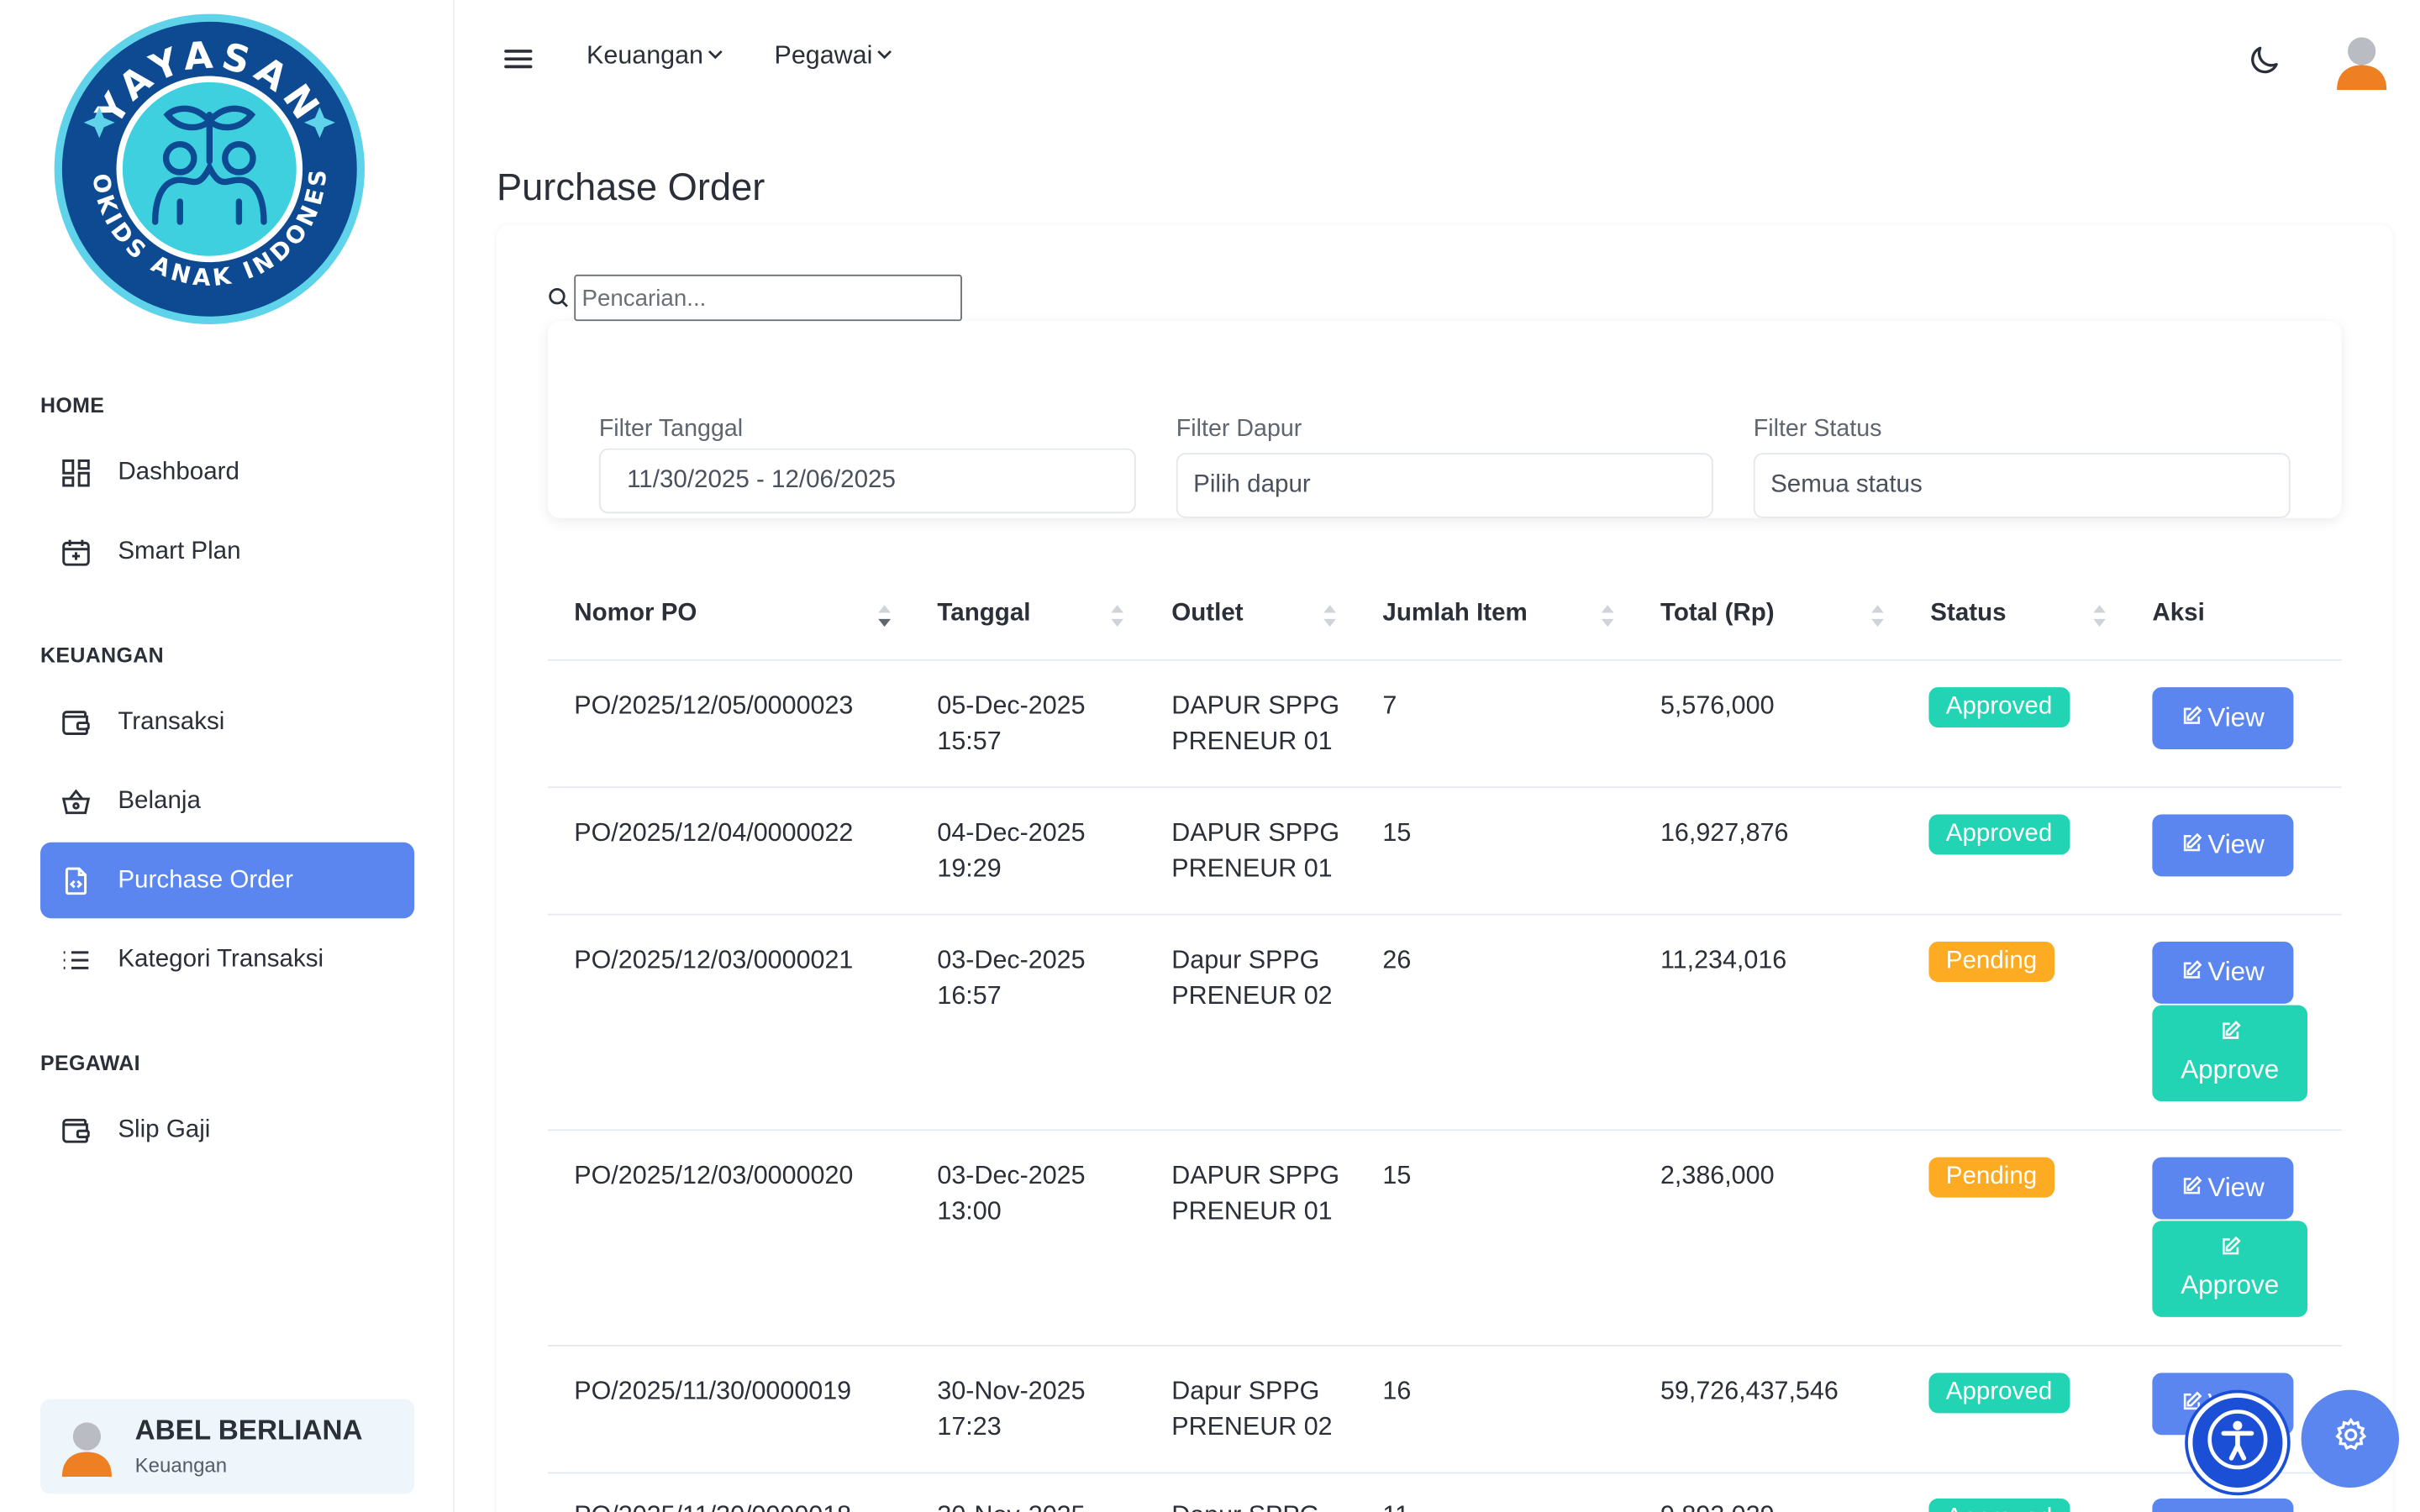  Describe the element at coordinates (1207, 613) in the screenshot. I see `column-header-outlet: Outlet` at that location.